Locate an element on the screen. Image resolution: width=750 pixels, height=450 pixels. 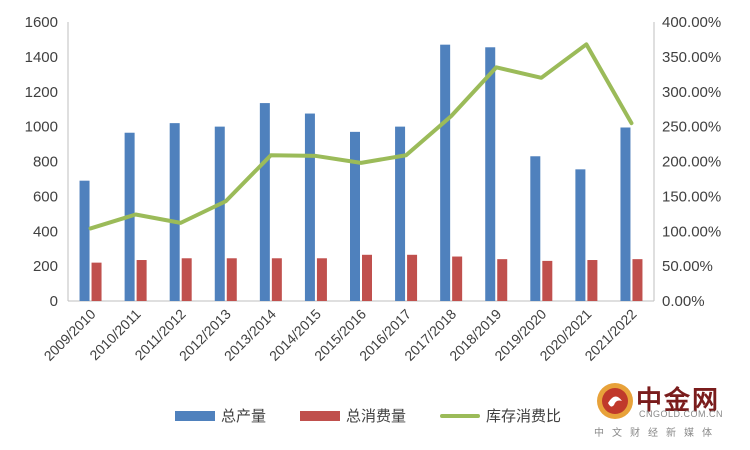
legend-swatch-consumption is located at coordinates (320, 415).